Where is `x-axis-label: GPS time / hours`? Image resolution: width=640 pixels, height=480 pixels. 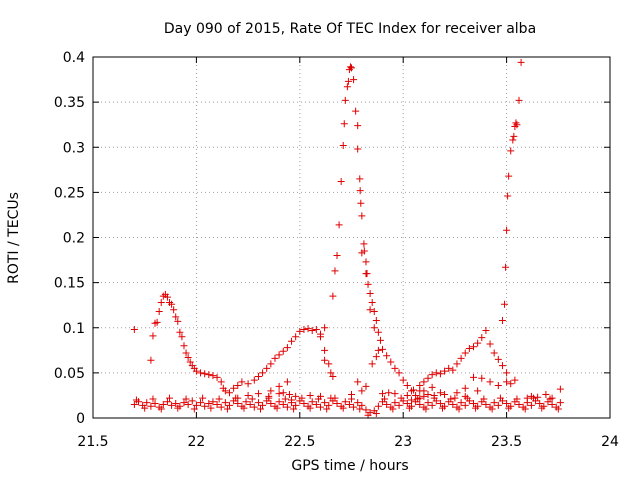 x-axis-label: GPS time / hours is located at coordinates (349, 466).